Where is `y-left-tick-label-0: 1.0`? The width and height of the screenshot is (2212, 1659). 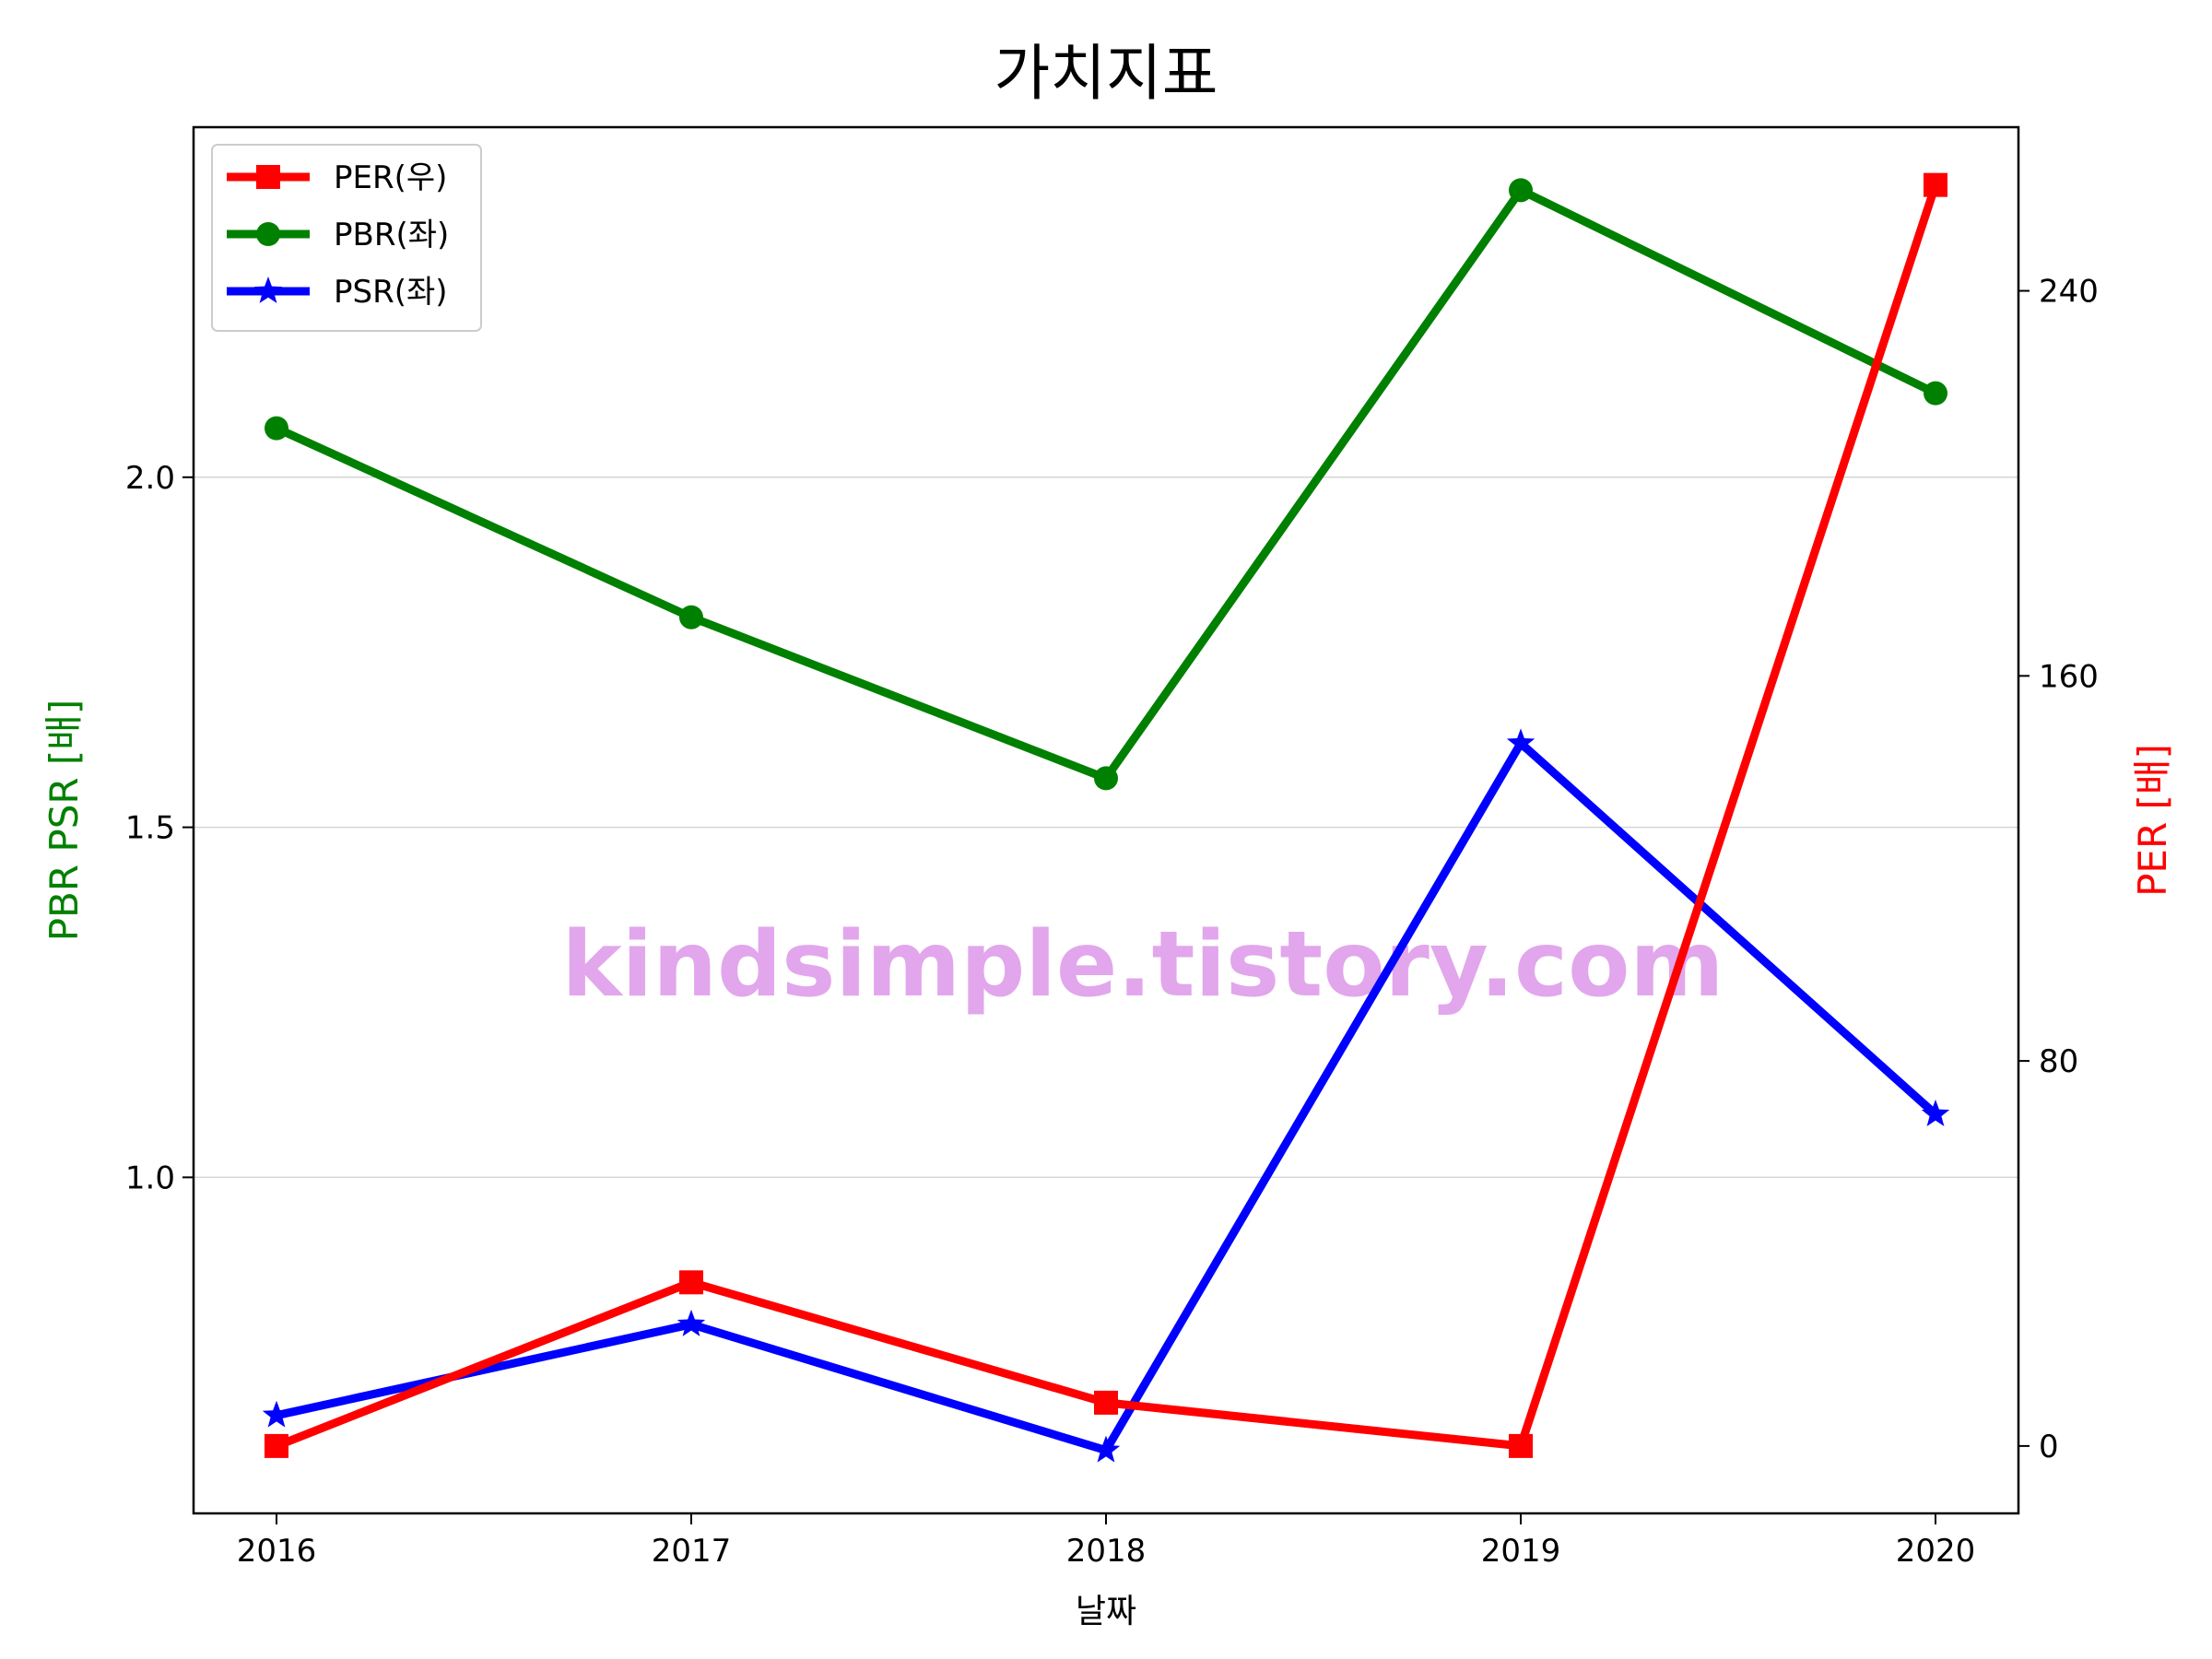 y-left-tick-label-0: 1.0 is located at coordinates (150, 1177).